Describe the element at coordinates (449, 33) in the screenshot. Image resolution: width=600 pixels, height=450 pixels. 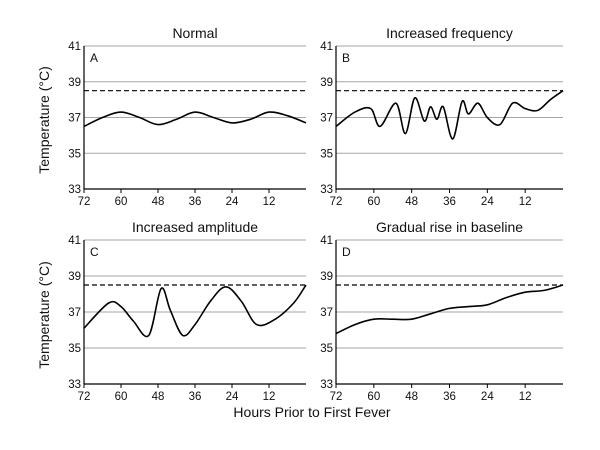
I see `panel-title: Increased frequency` at that location.